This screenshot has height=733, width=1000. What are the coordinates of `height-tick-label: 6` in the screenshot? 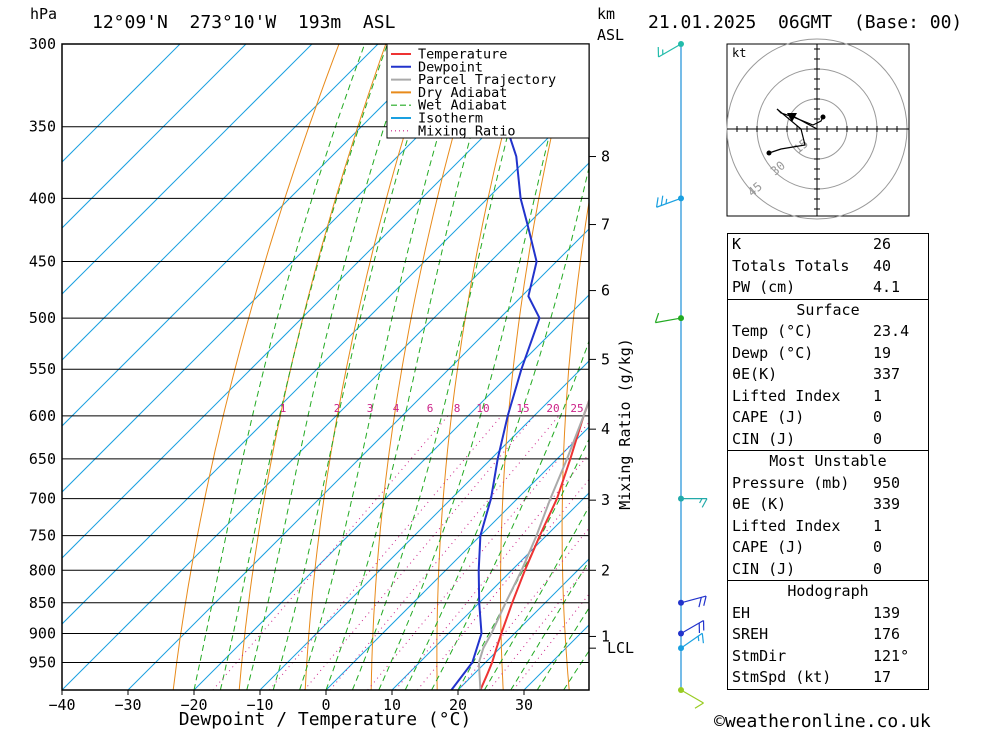 It's located at (605, 291).